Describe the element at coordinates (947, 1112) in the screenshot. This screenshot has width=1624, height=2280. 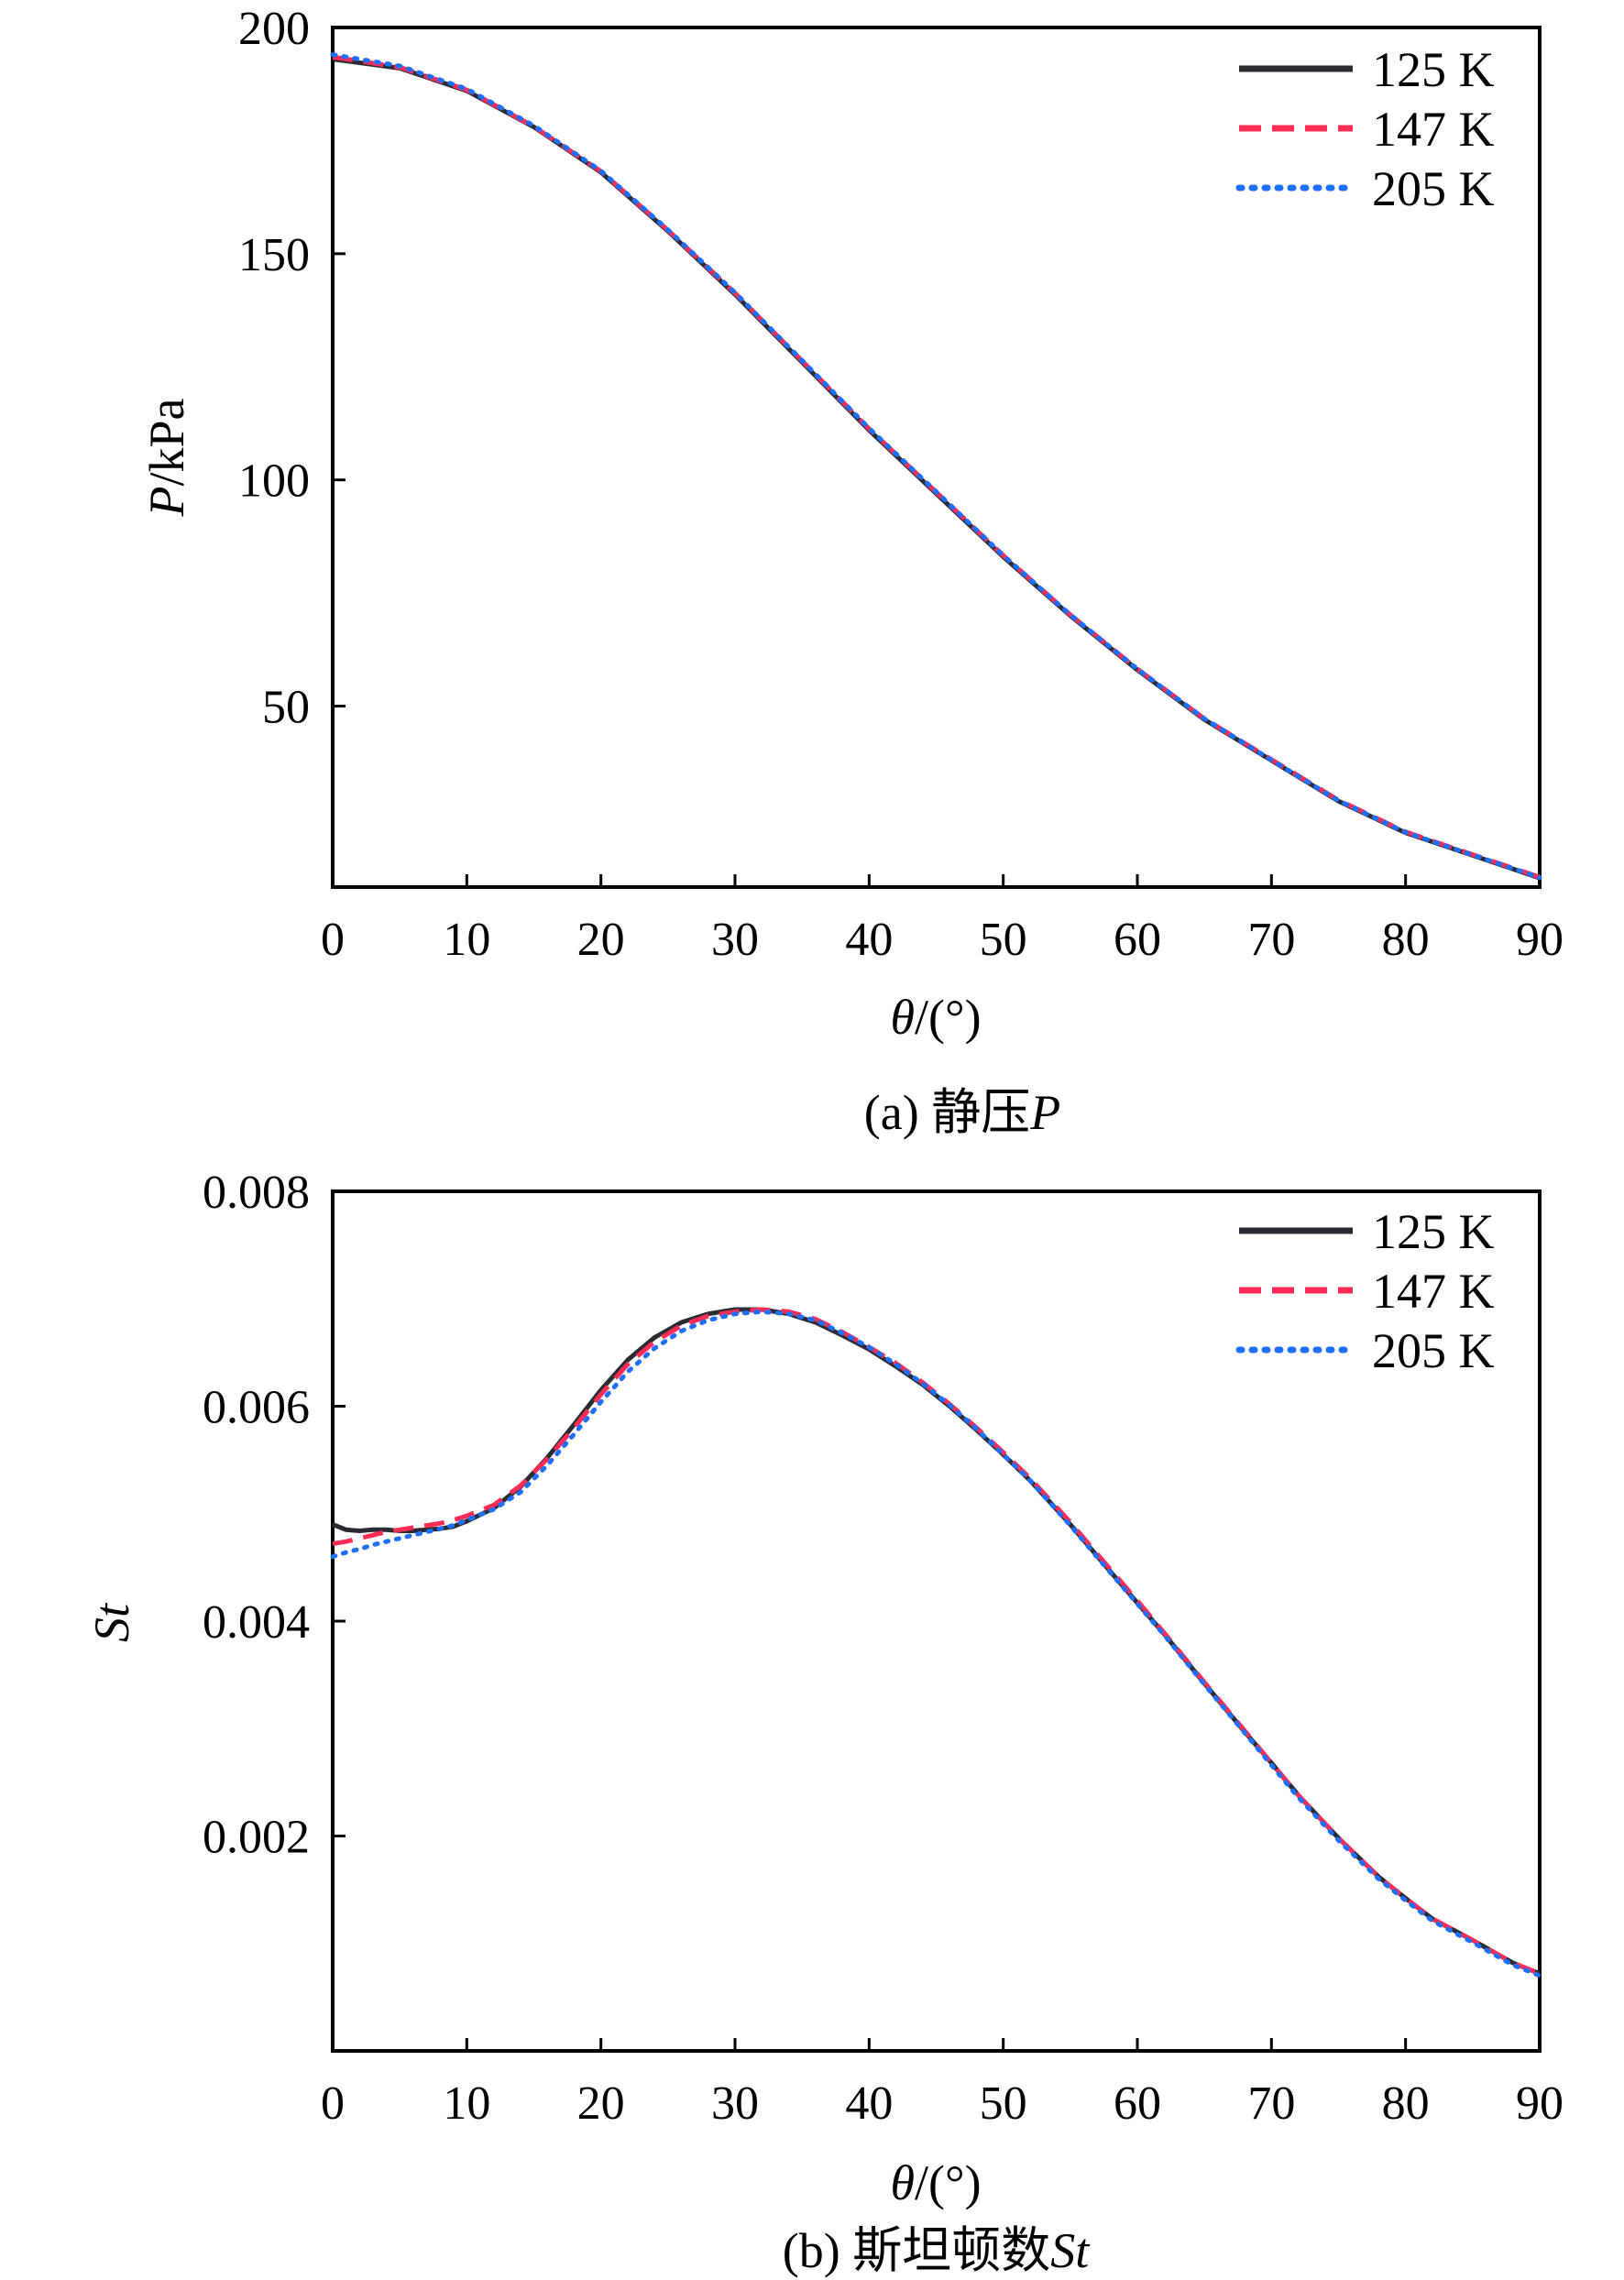
I see `panel-a-caption-prefix: (a) 静压` at that location.